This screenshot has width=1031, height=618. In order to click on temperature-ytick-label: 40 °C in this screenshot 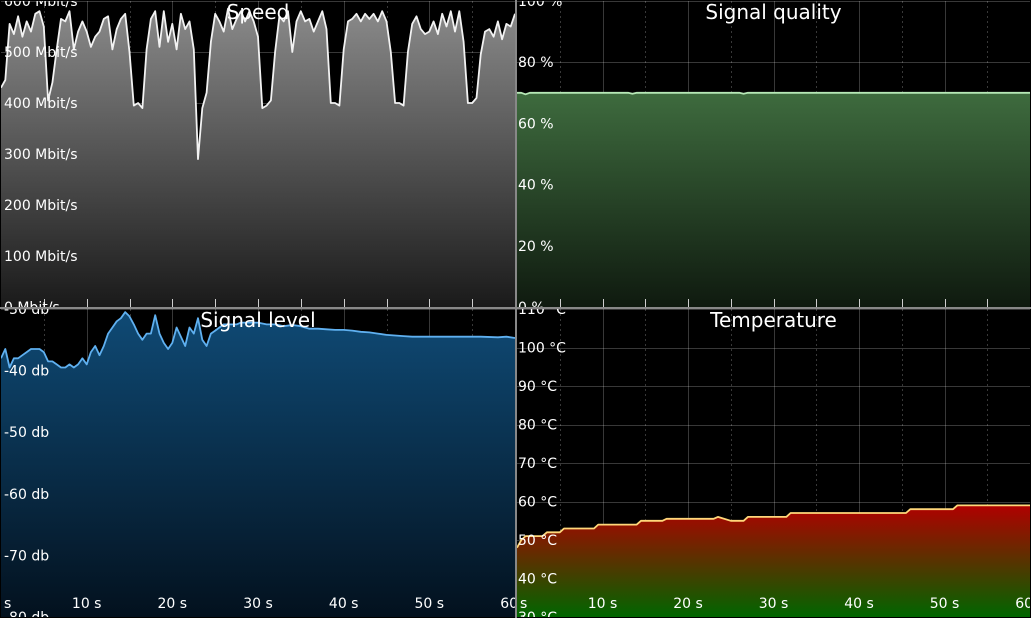, I will do `click(537, 580)`.